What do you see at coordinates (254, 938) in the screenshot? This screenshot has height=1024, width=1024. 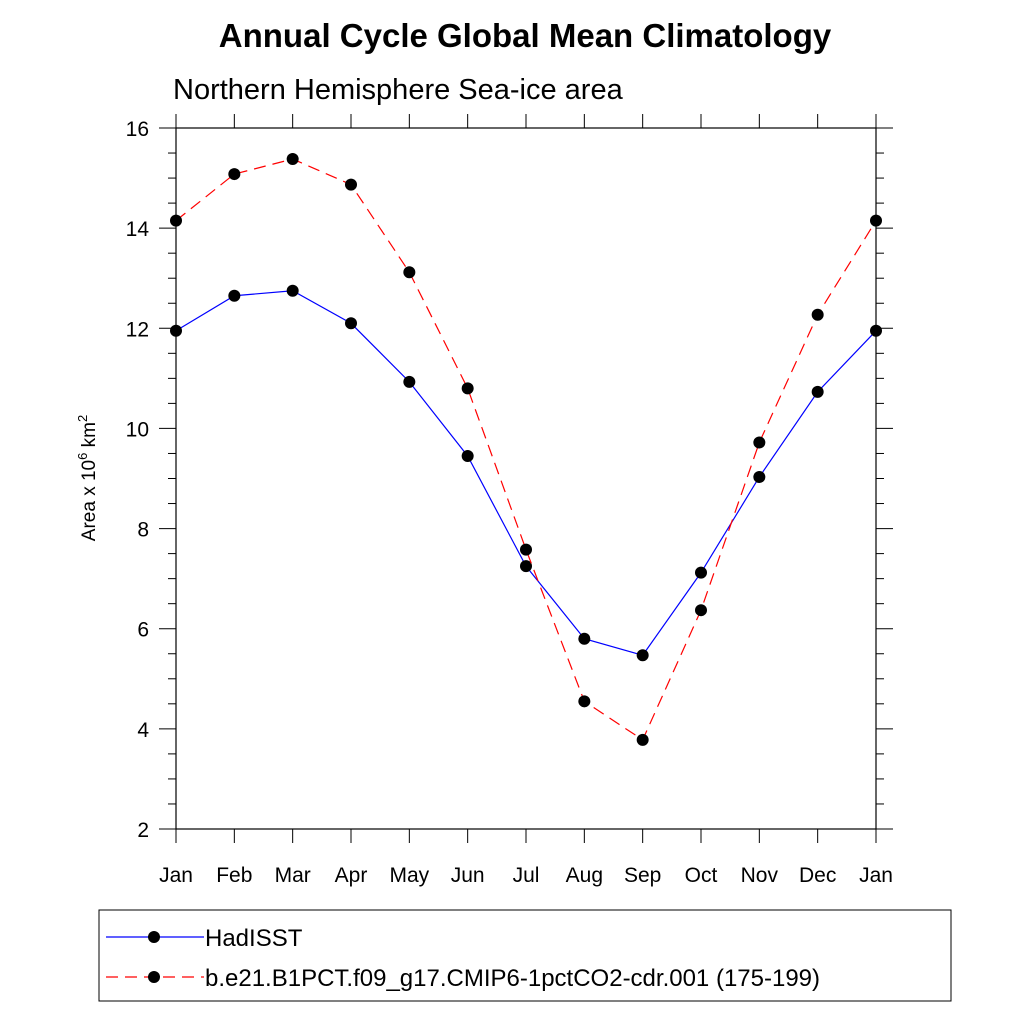 I see `legend-label-0: HadISST` at bounding box center [254, 938].